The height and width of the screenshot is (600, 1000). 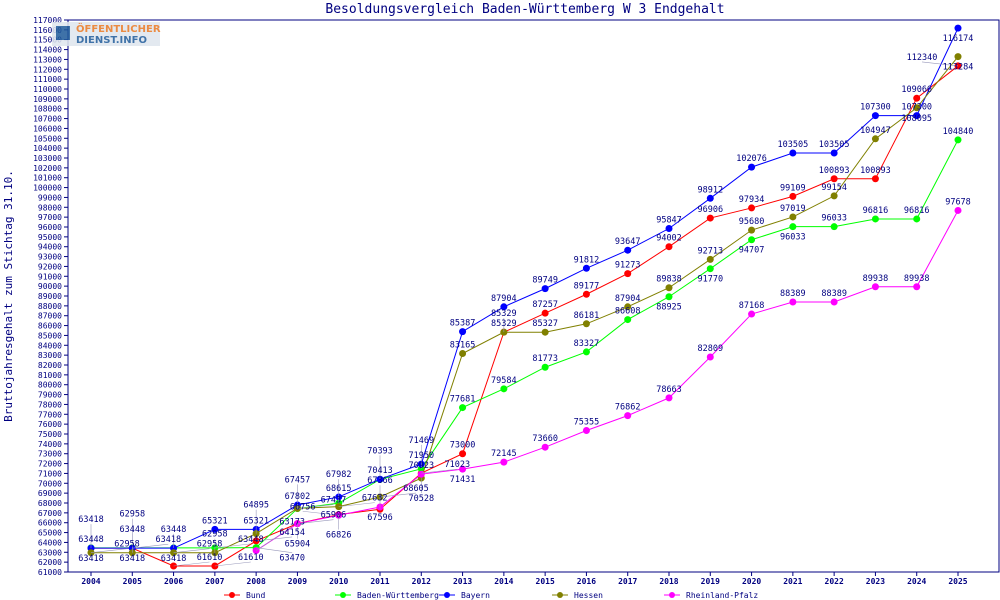 I want to click on data-label: 89838, so click(x=669, y=280).